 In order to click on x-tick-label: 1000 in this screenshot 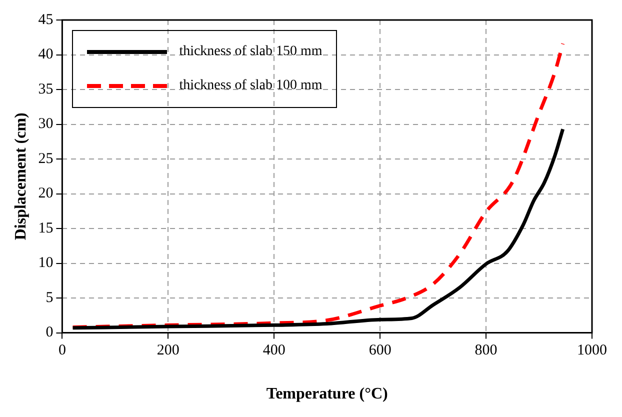, I will do `click(592, 350)`.